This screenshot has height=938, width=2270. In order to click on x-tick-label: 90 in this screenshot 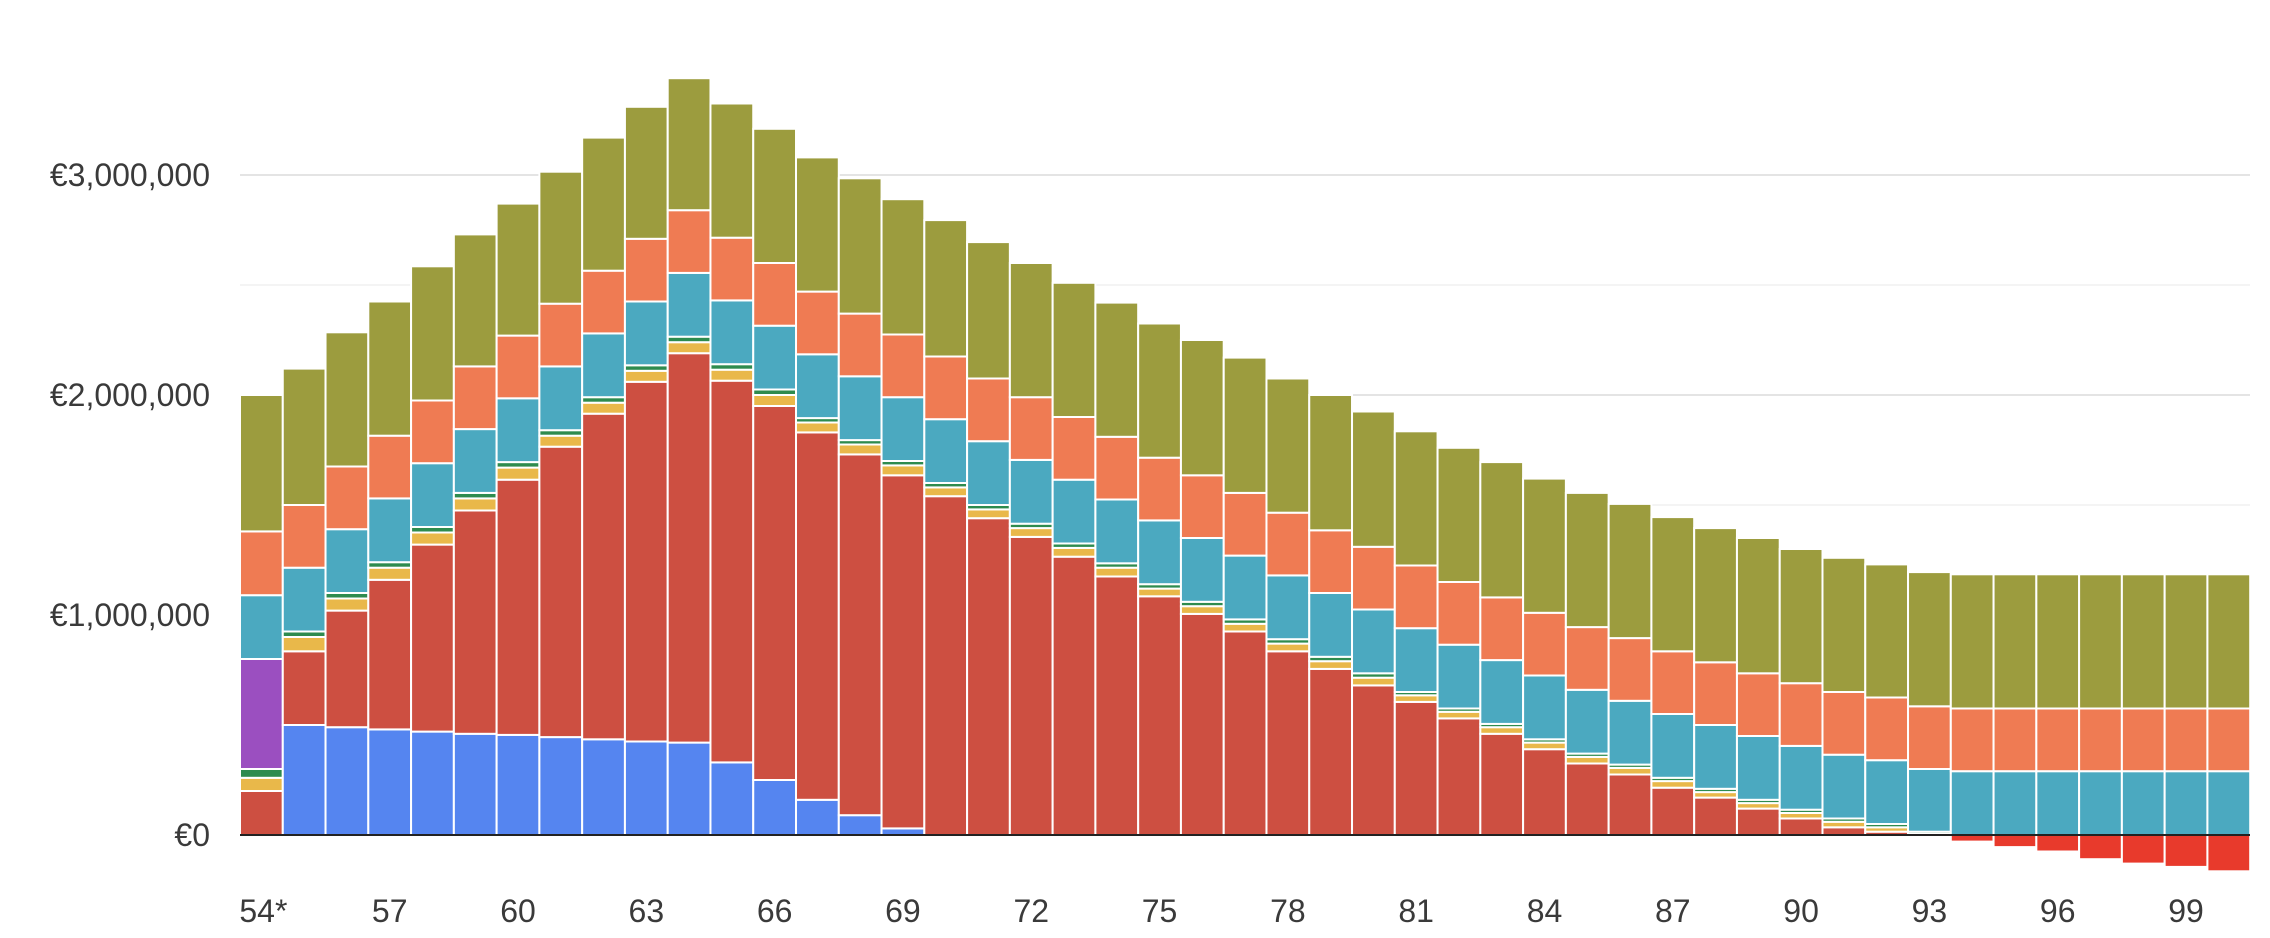, I will do `click(1801, 911)`.